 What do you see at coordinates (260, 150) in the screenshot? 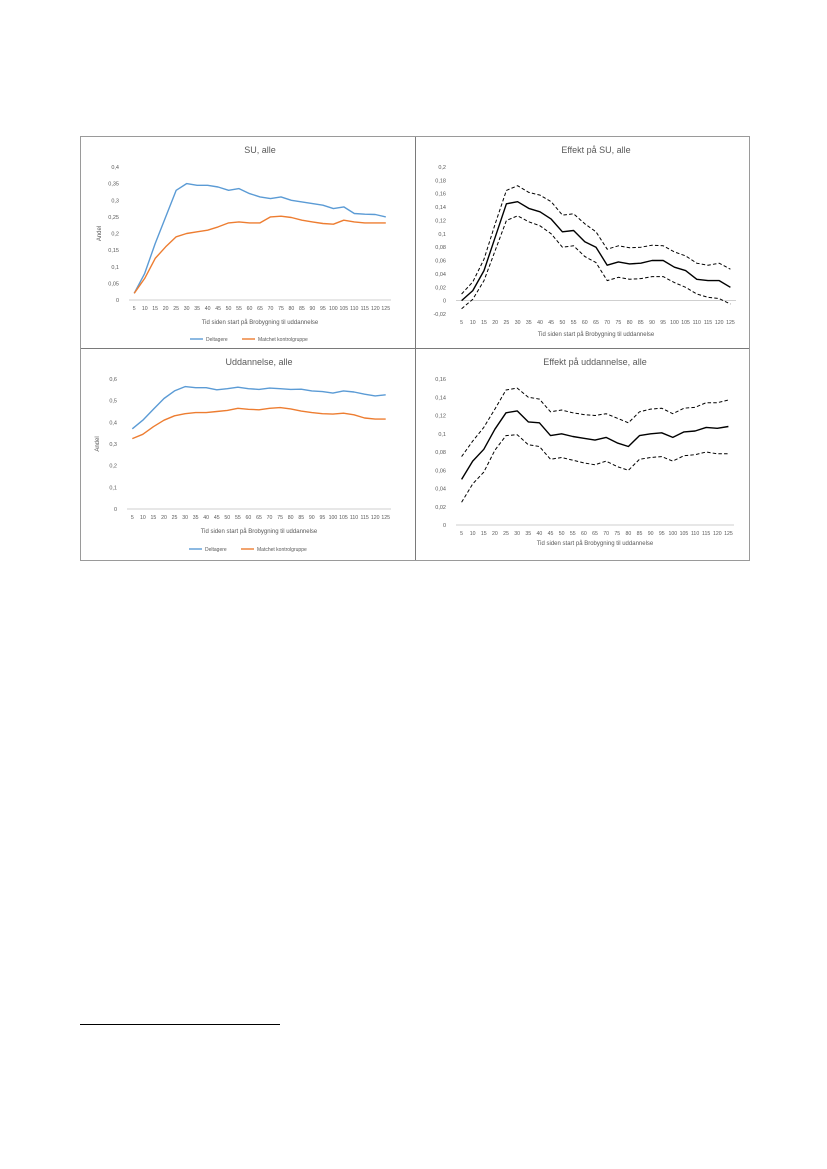
I see `chart-title: SU, alle` at bounding box center [260, 150].